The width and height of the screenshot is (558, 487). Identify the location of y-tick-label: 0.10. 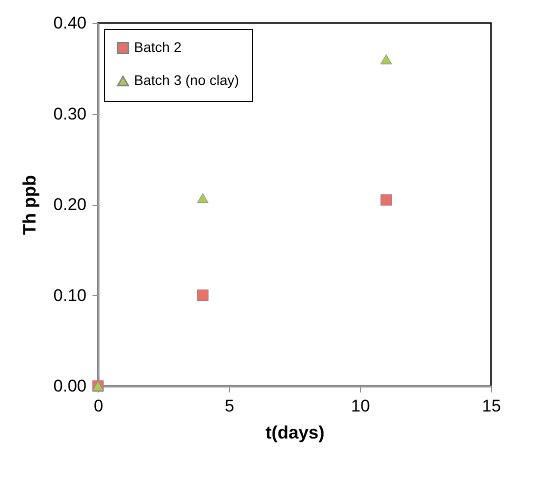
(69, 295).